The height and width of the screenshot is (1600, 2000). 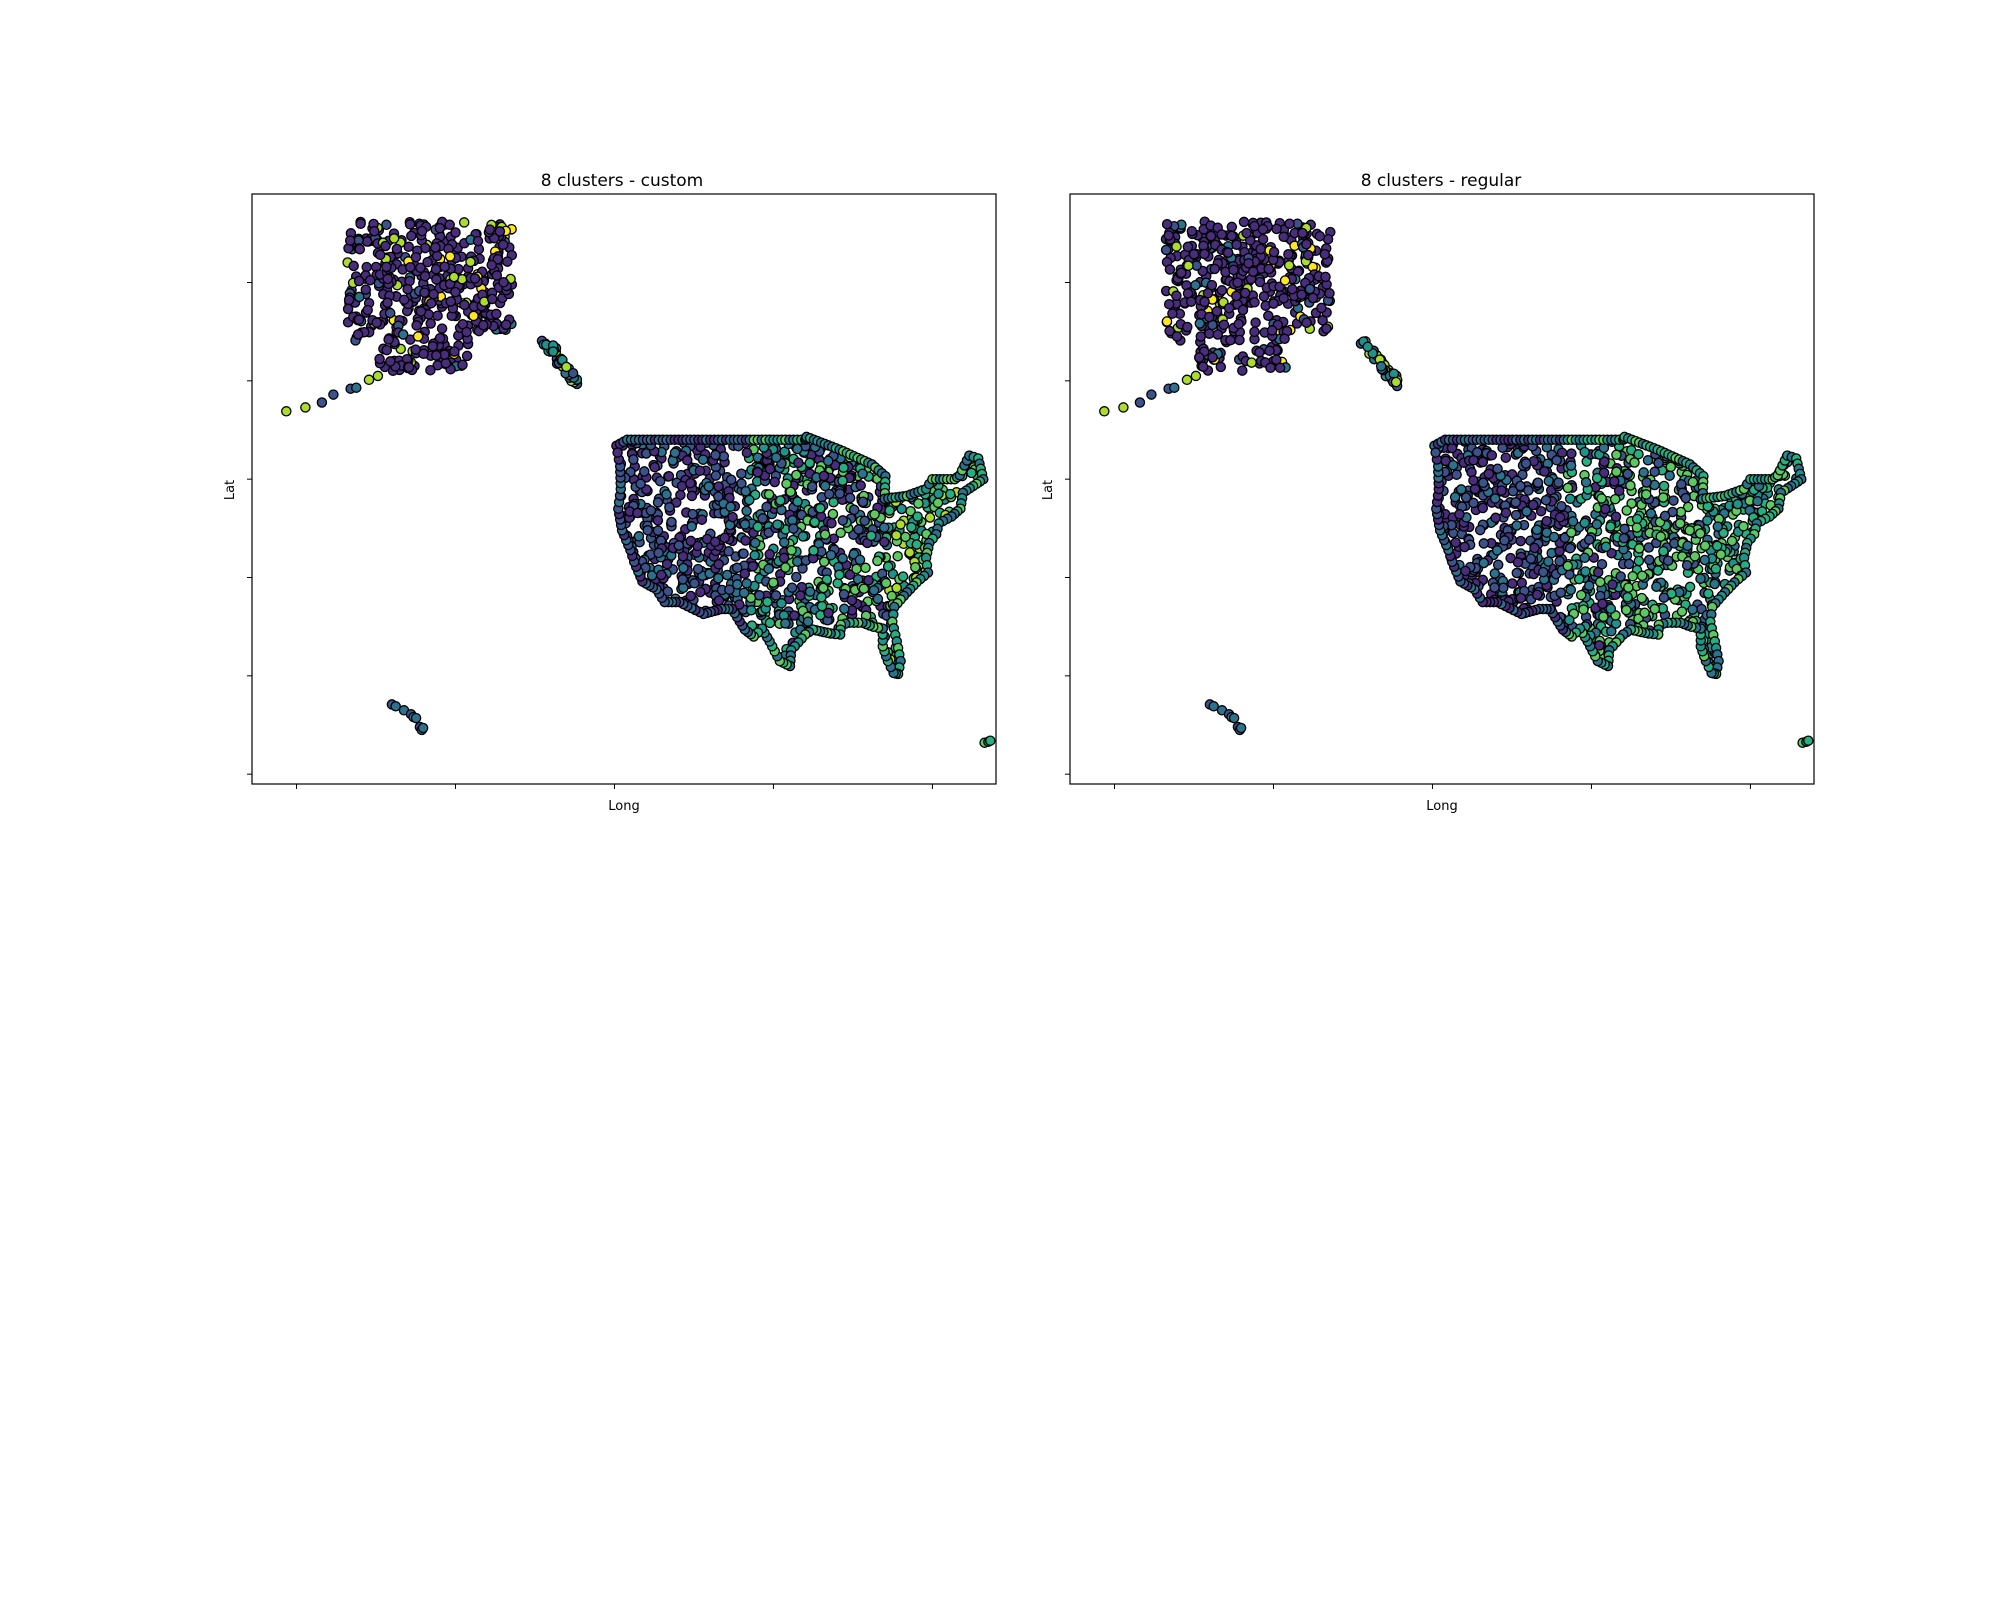 What do you see at coordinates (590, 535) in the screenshot?
I see `axis-ticks` at bounding box center [590, 535].